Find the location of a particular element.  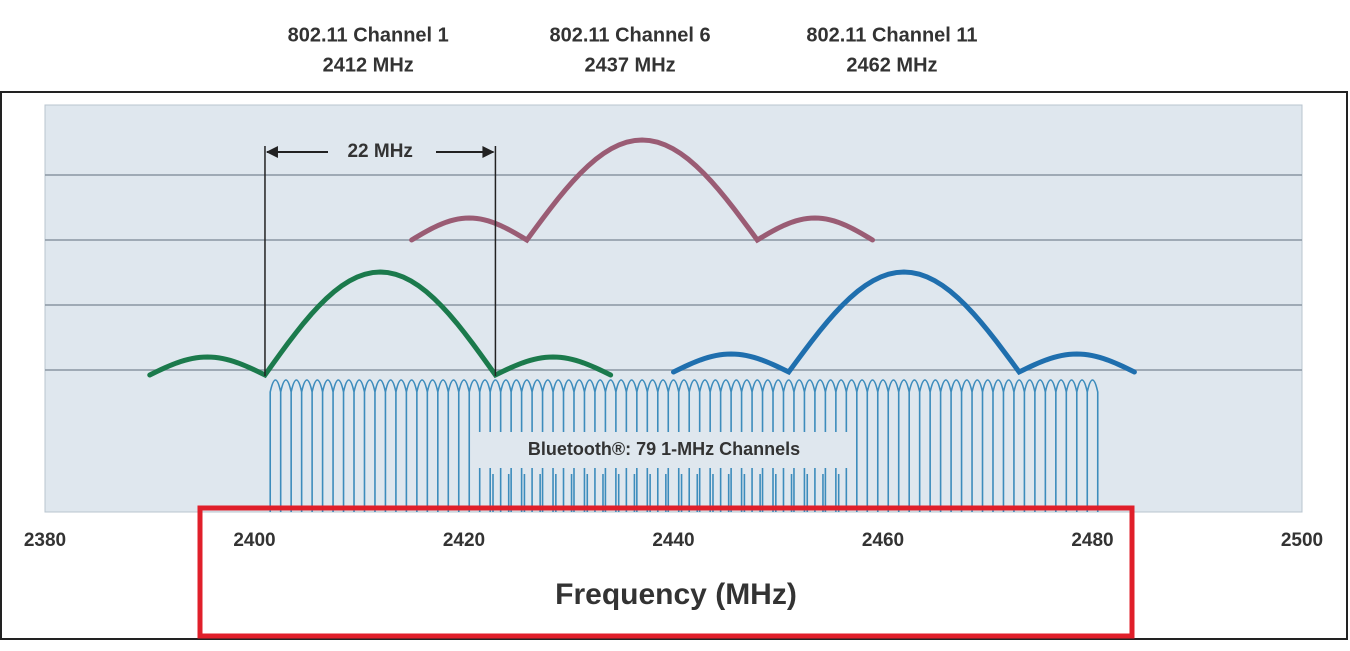

channel-name: 802.11 Channel 6 is located at coordinates (629, 35).